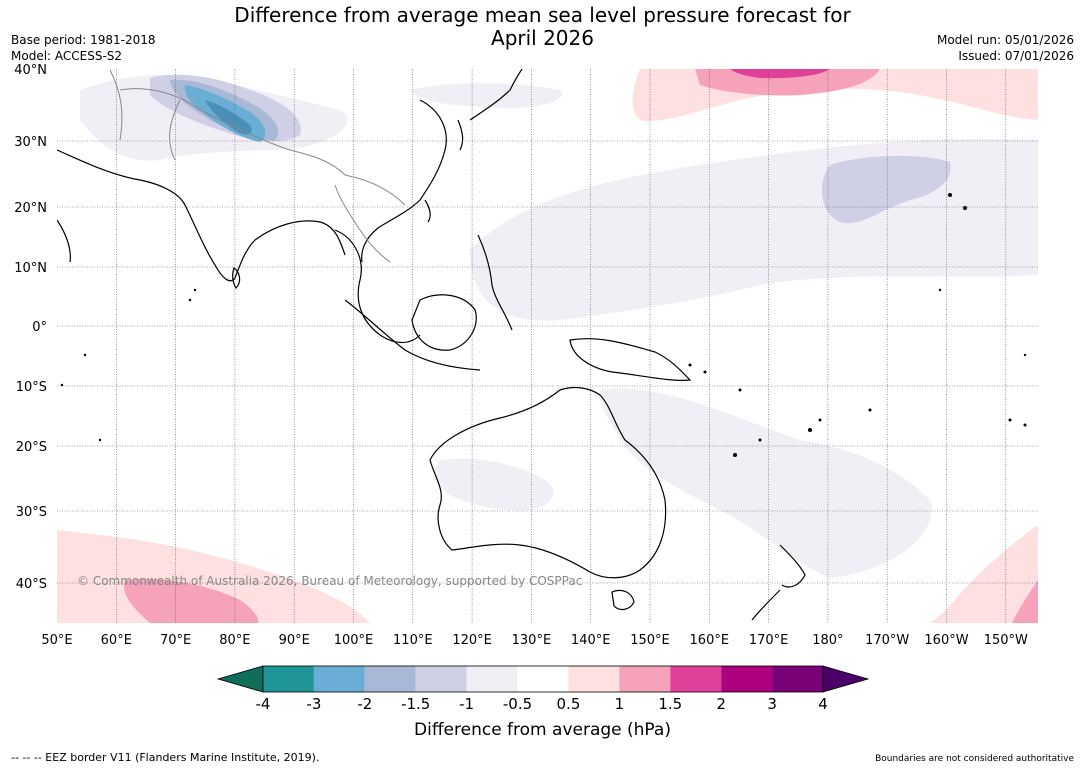  What do you see at coordinates (30, 142) in the screenshot?
I see `lat-label: 30°N` at bounding box center [30, 142].